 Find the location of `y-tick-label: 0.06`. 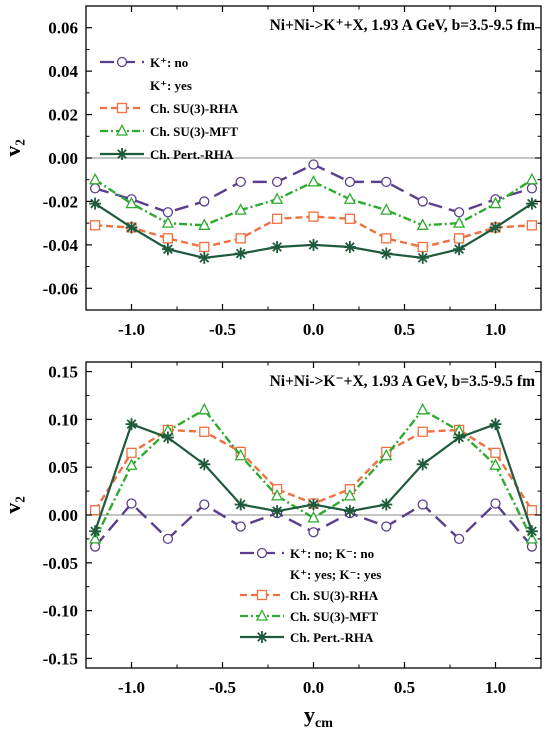

y-tick-label: 0.06 is located at coordinates (63, 28).